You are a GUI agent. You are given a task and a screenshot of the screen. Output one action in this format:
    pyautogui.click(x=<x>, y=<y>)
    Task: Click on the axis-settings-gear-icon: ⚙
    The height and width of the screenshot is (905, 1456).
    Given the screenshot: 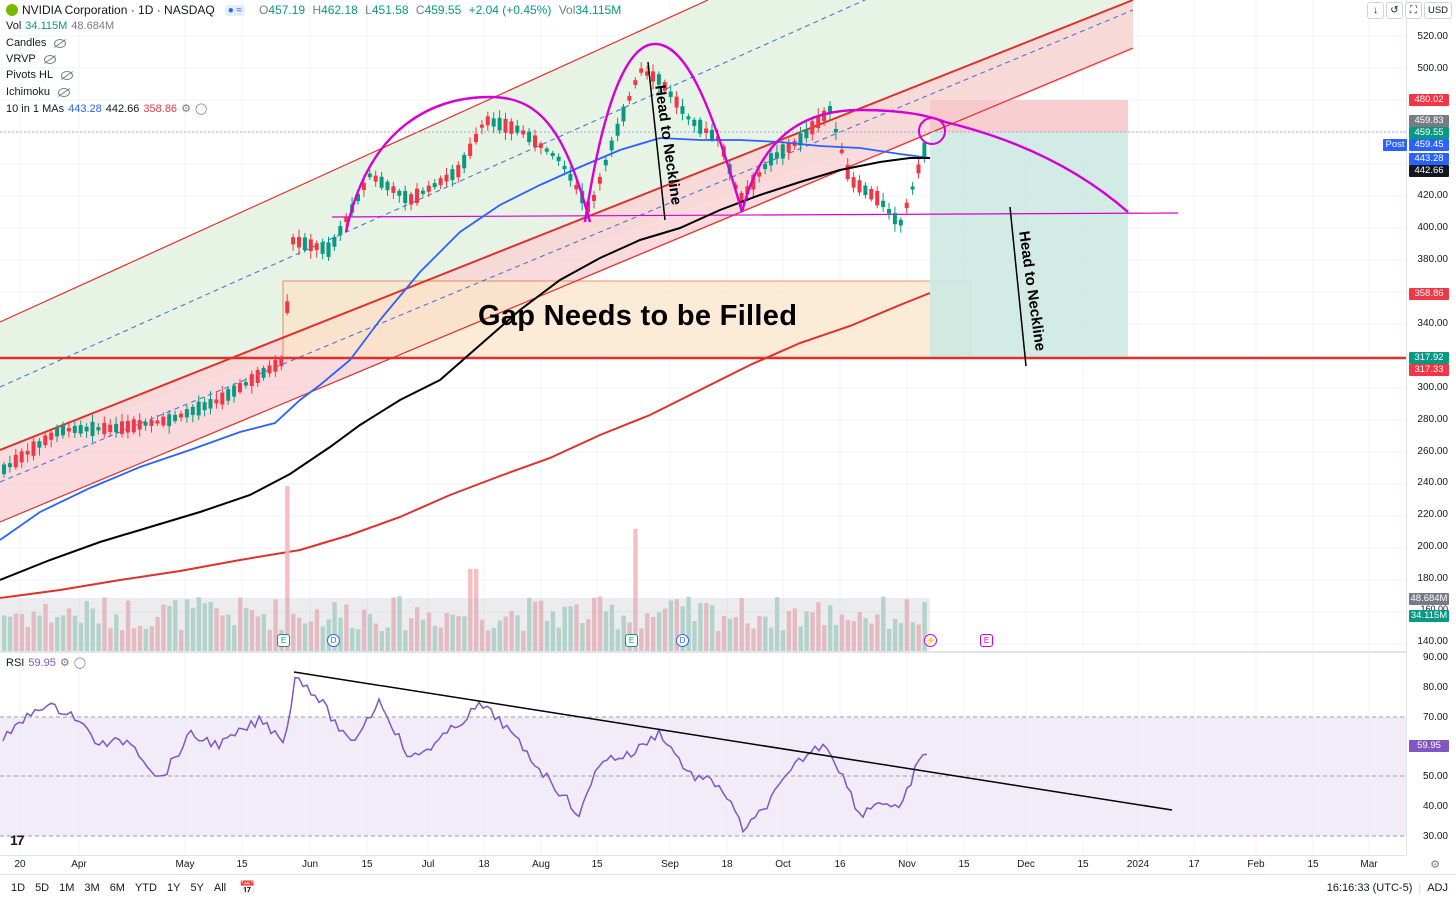 What is the action you would take?
    pyautogui.click(x=1435, y=865)
    